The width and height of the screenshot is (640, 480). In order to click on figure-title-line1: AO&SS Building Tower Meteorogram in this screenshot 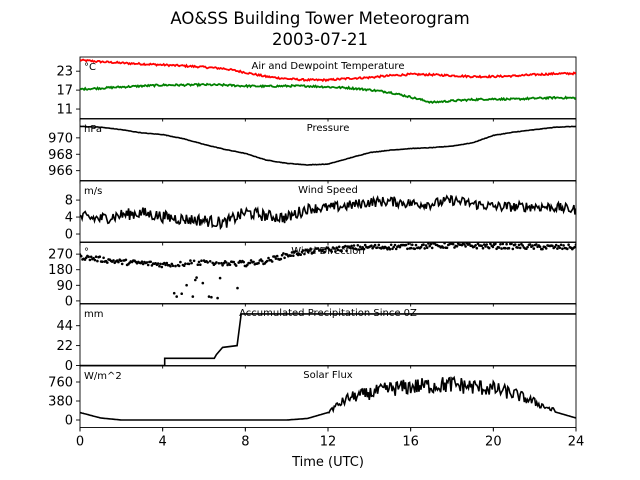, I will do `click(319, 18)`.